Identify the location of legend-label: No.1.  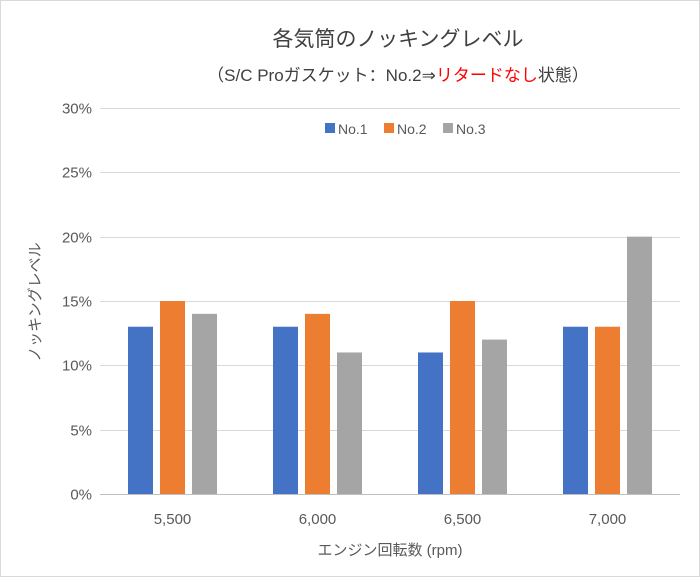
(353, 129).